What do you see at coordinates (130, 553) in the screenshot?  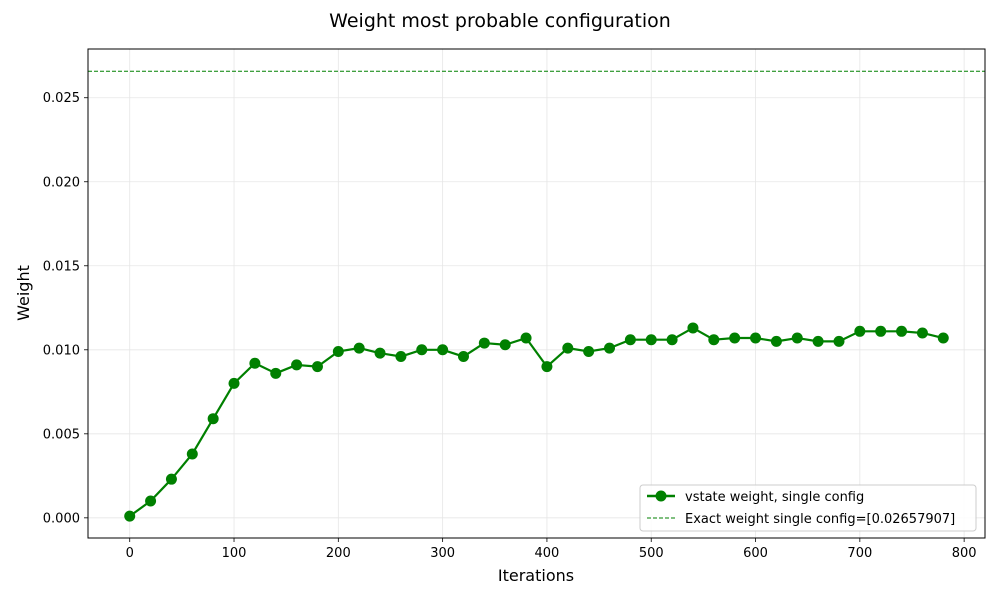 I see `x-tick-label: 0` at bounding box center [130, 553].